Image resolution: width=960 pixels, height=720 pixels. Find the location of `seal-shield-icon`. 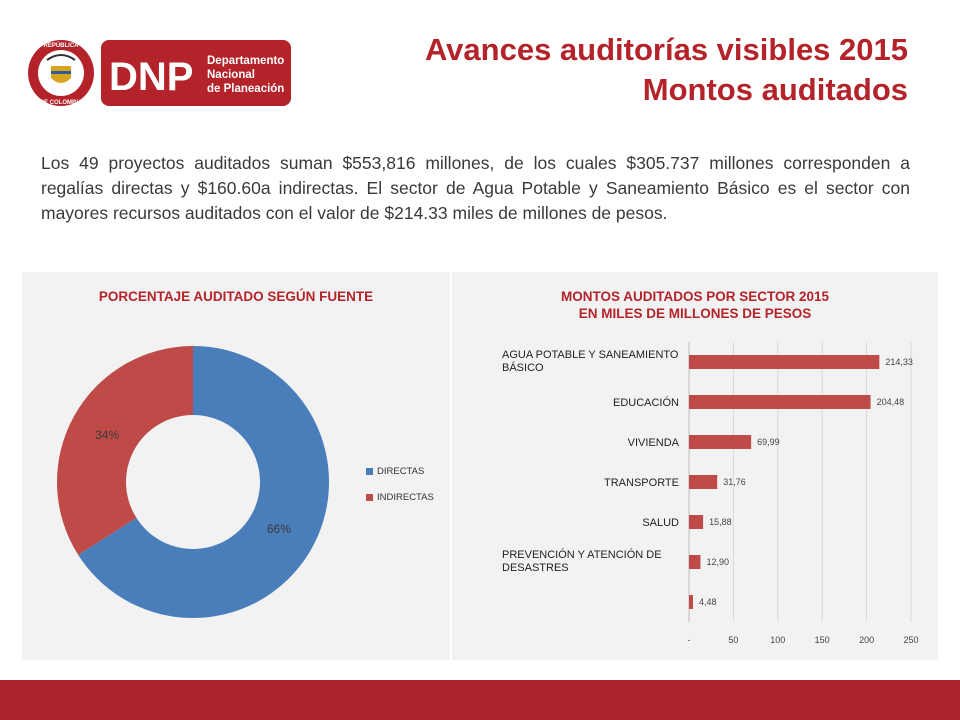

seal-shield-icon is located at coordinates (61, 74).